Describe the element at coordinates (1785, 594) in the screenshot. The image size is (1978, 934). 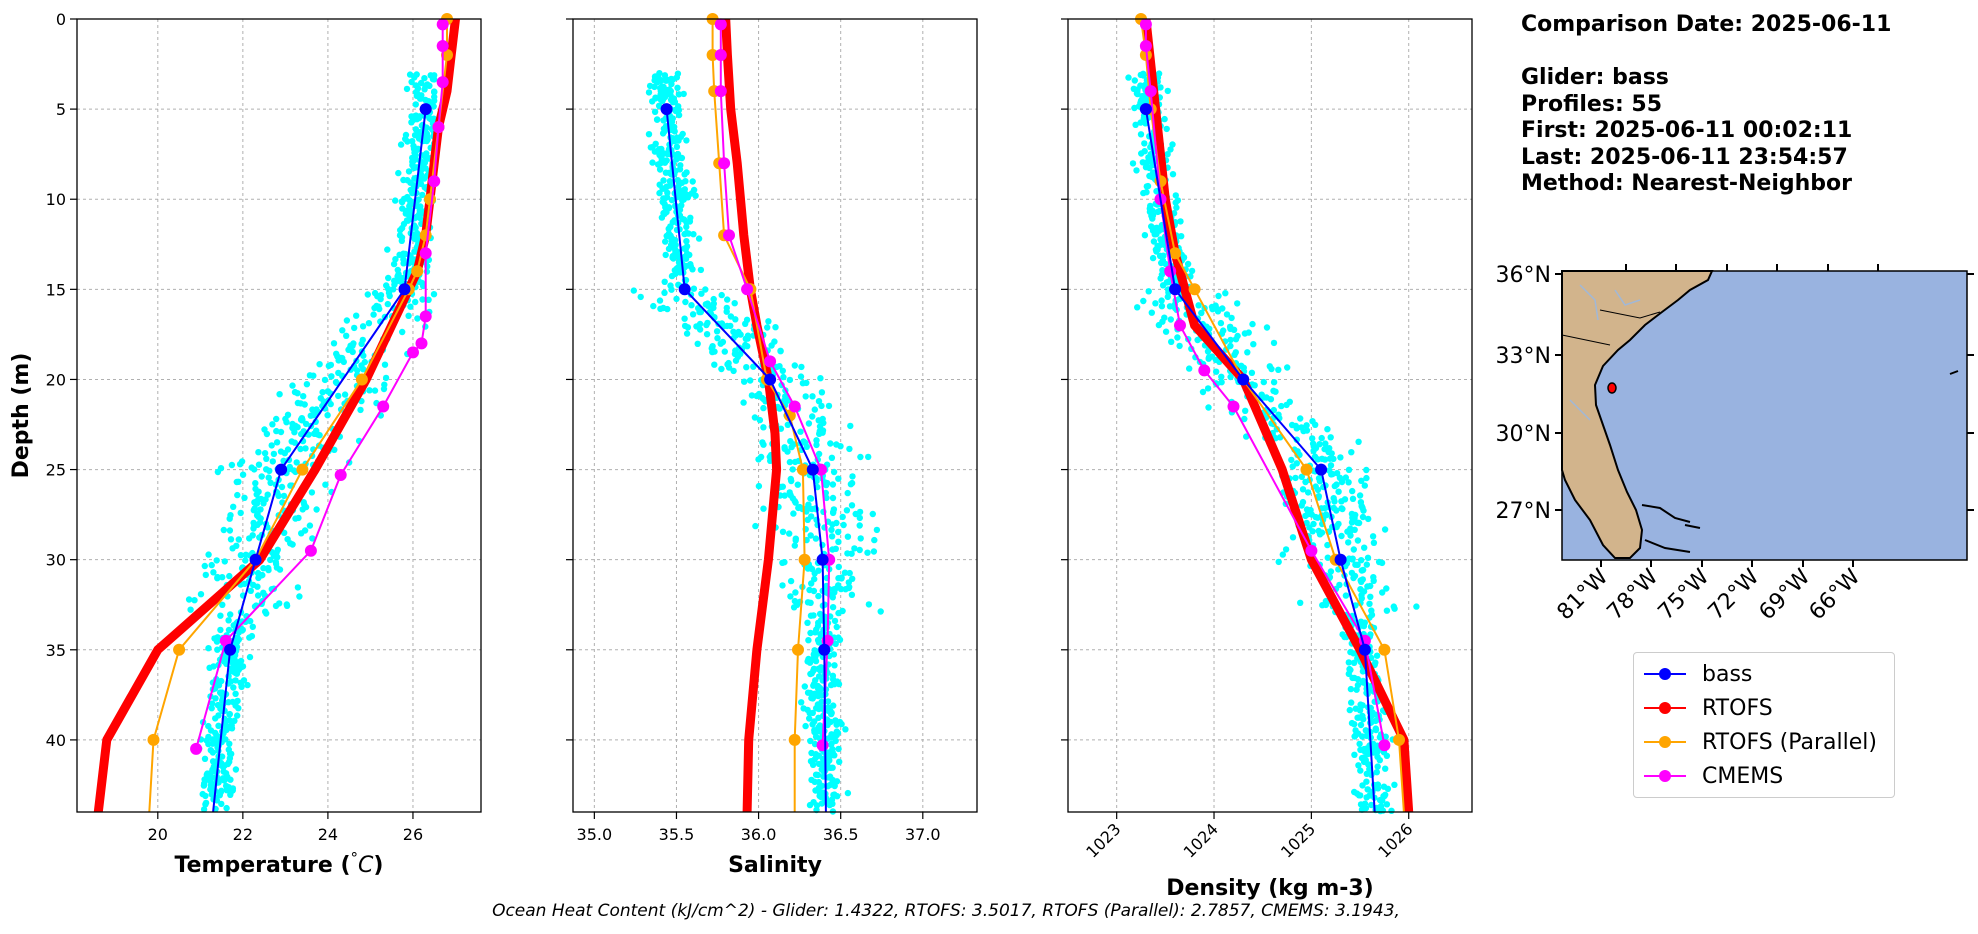
I see `map-lon-label: 69°W` at that location.